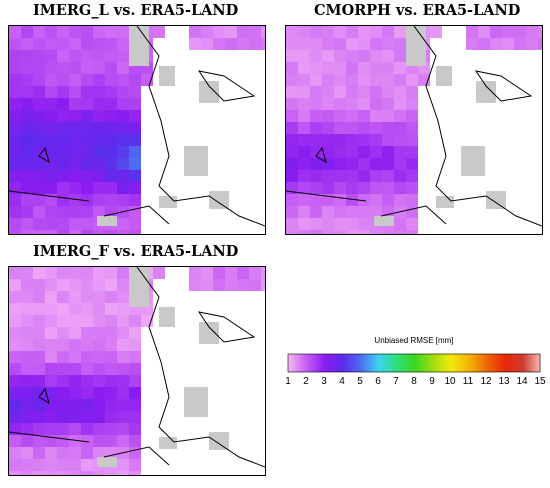 This screenshot has height=488, width=550. Describe the element at coordinates (209, 92) in the screenshot. I see `no-data-area` at that location.